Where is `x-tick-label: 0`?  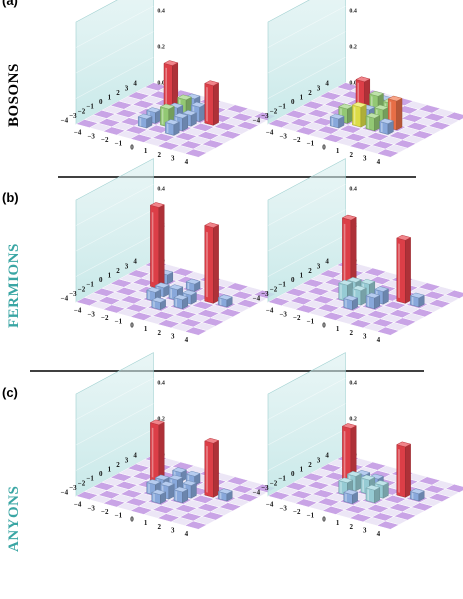
x-tick-label: 0 is located at coordinates (132, 519).